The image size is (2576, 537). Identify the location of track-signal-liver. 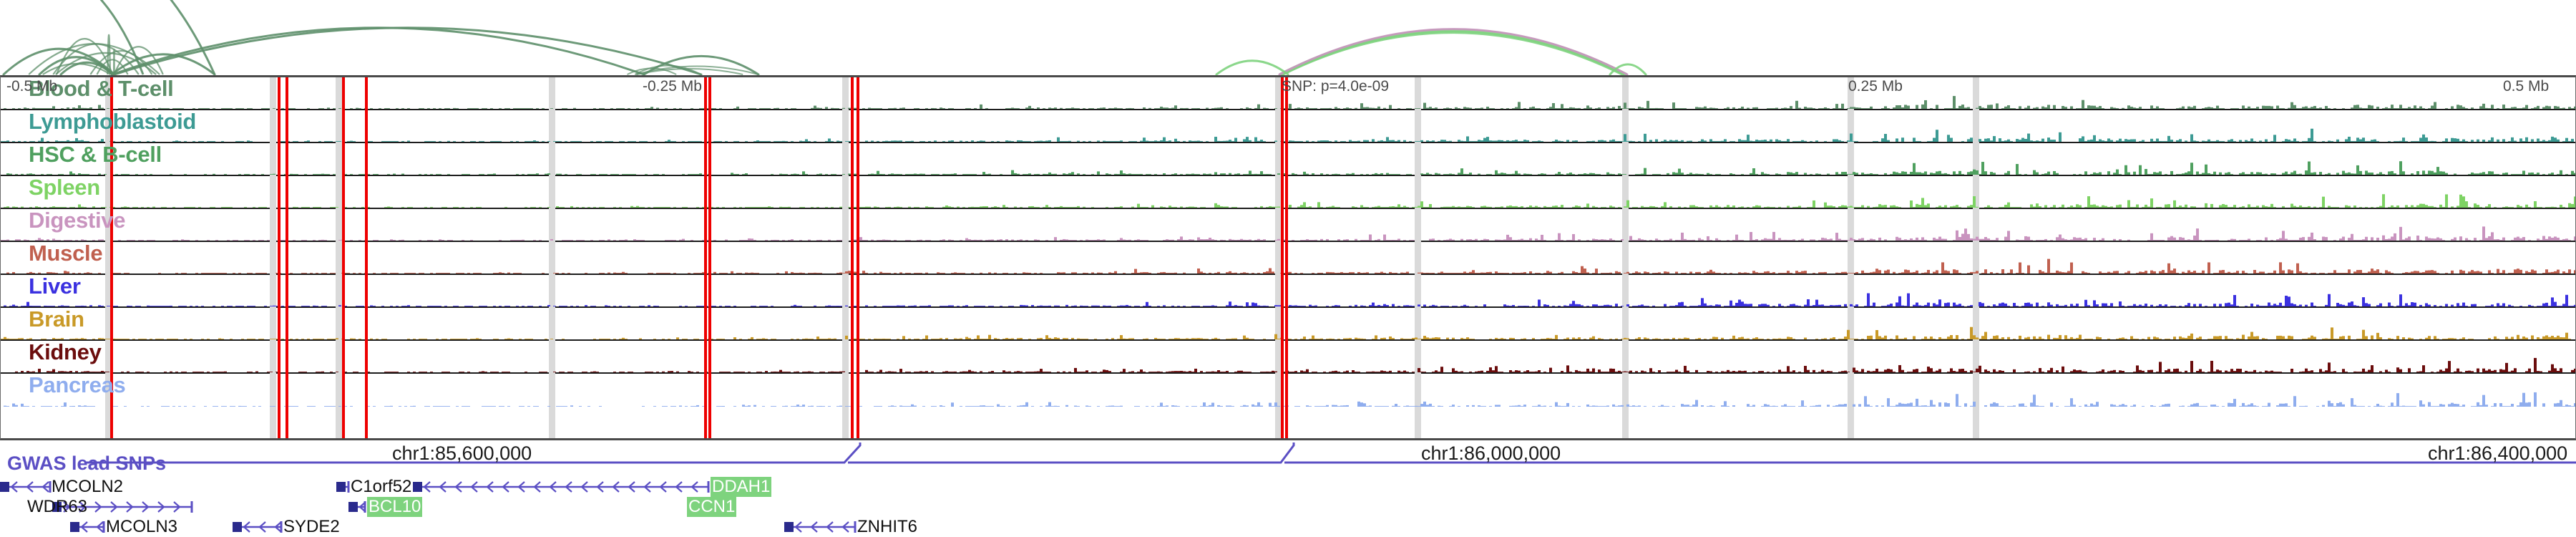
(1288, 290).